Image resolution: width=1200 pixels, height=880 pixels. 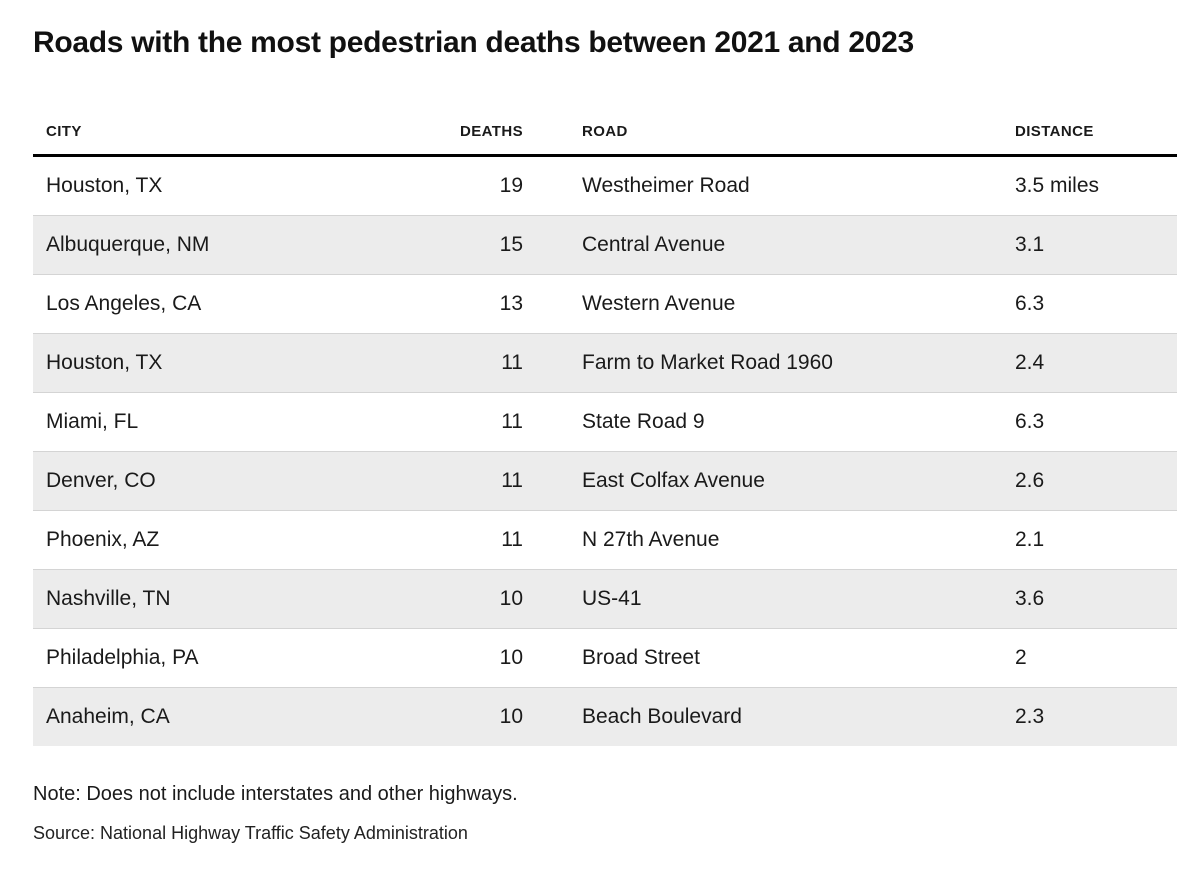 What do you see at coordinates (769, 363) in the screenshot?
I see `road-cell: Farm to Market Road 1960` at bounding box center [769, 363].